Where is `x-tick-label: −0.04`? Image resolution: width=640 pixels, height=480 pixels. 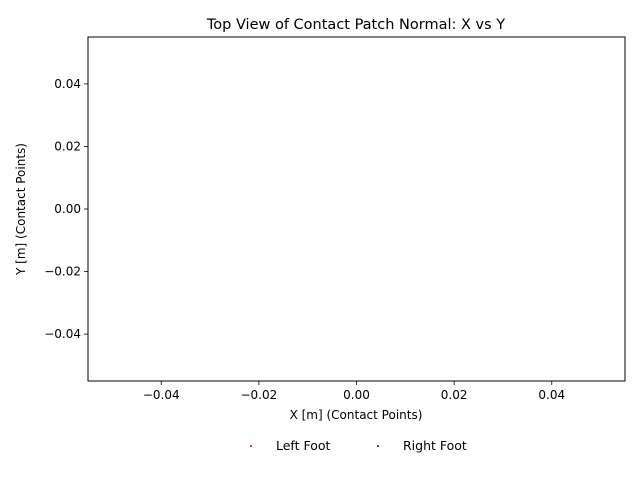 x-tick-label: −0.04 is located at coordinates (161, 395).